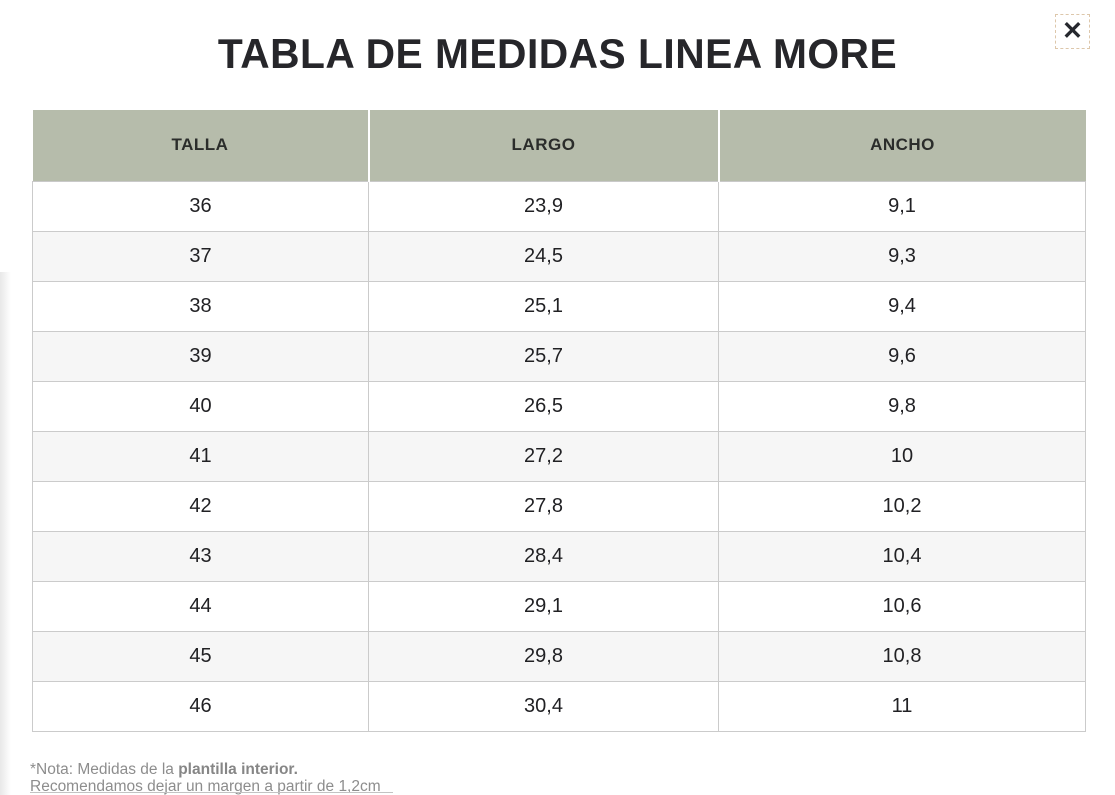  What do you see at coordinates (543, 356) in the screenshot?
I see `table-cell: 25,7` at bounding box center [543, 356].